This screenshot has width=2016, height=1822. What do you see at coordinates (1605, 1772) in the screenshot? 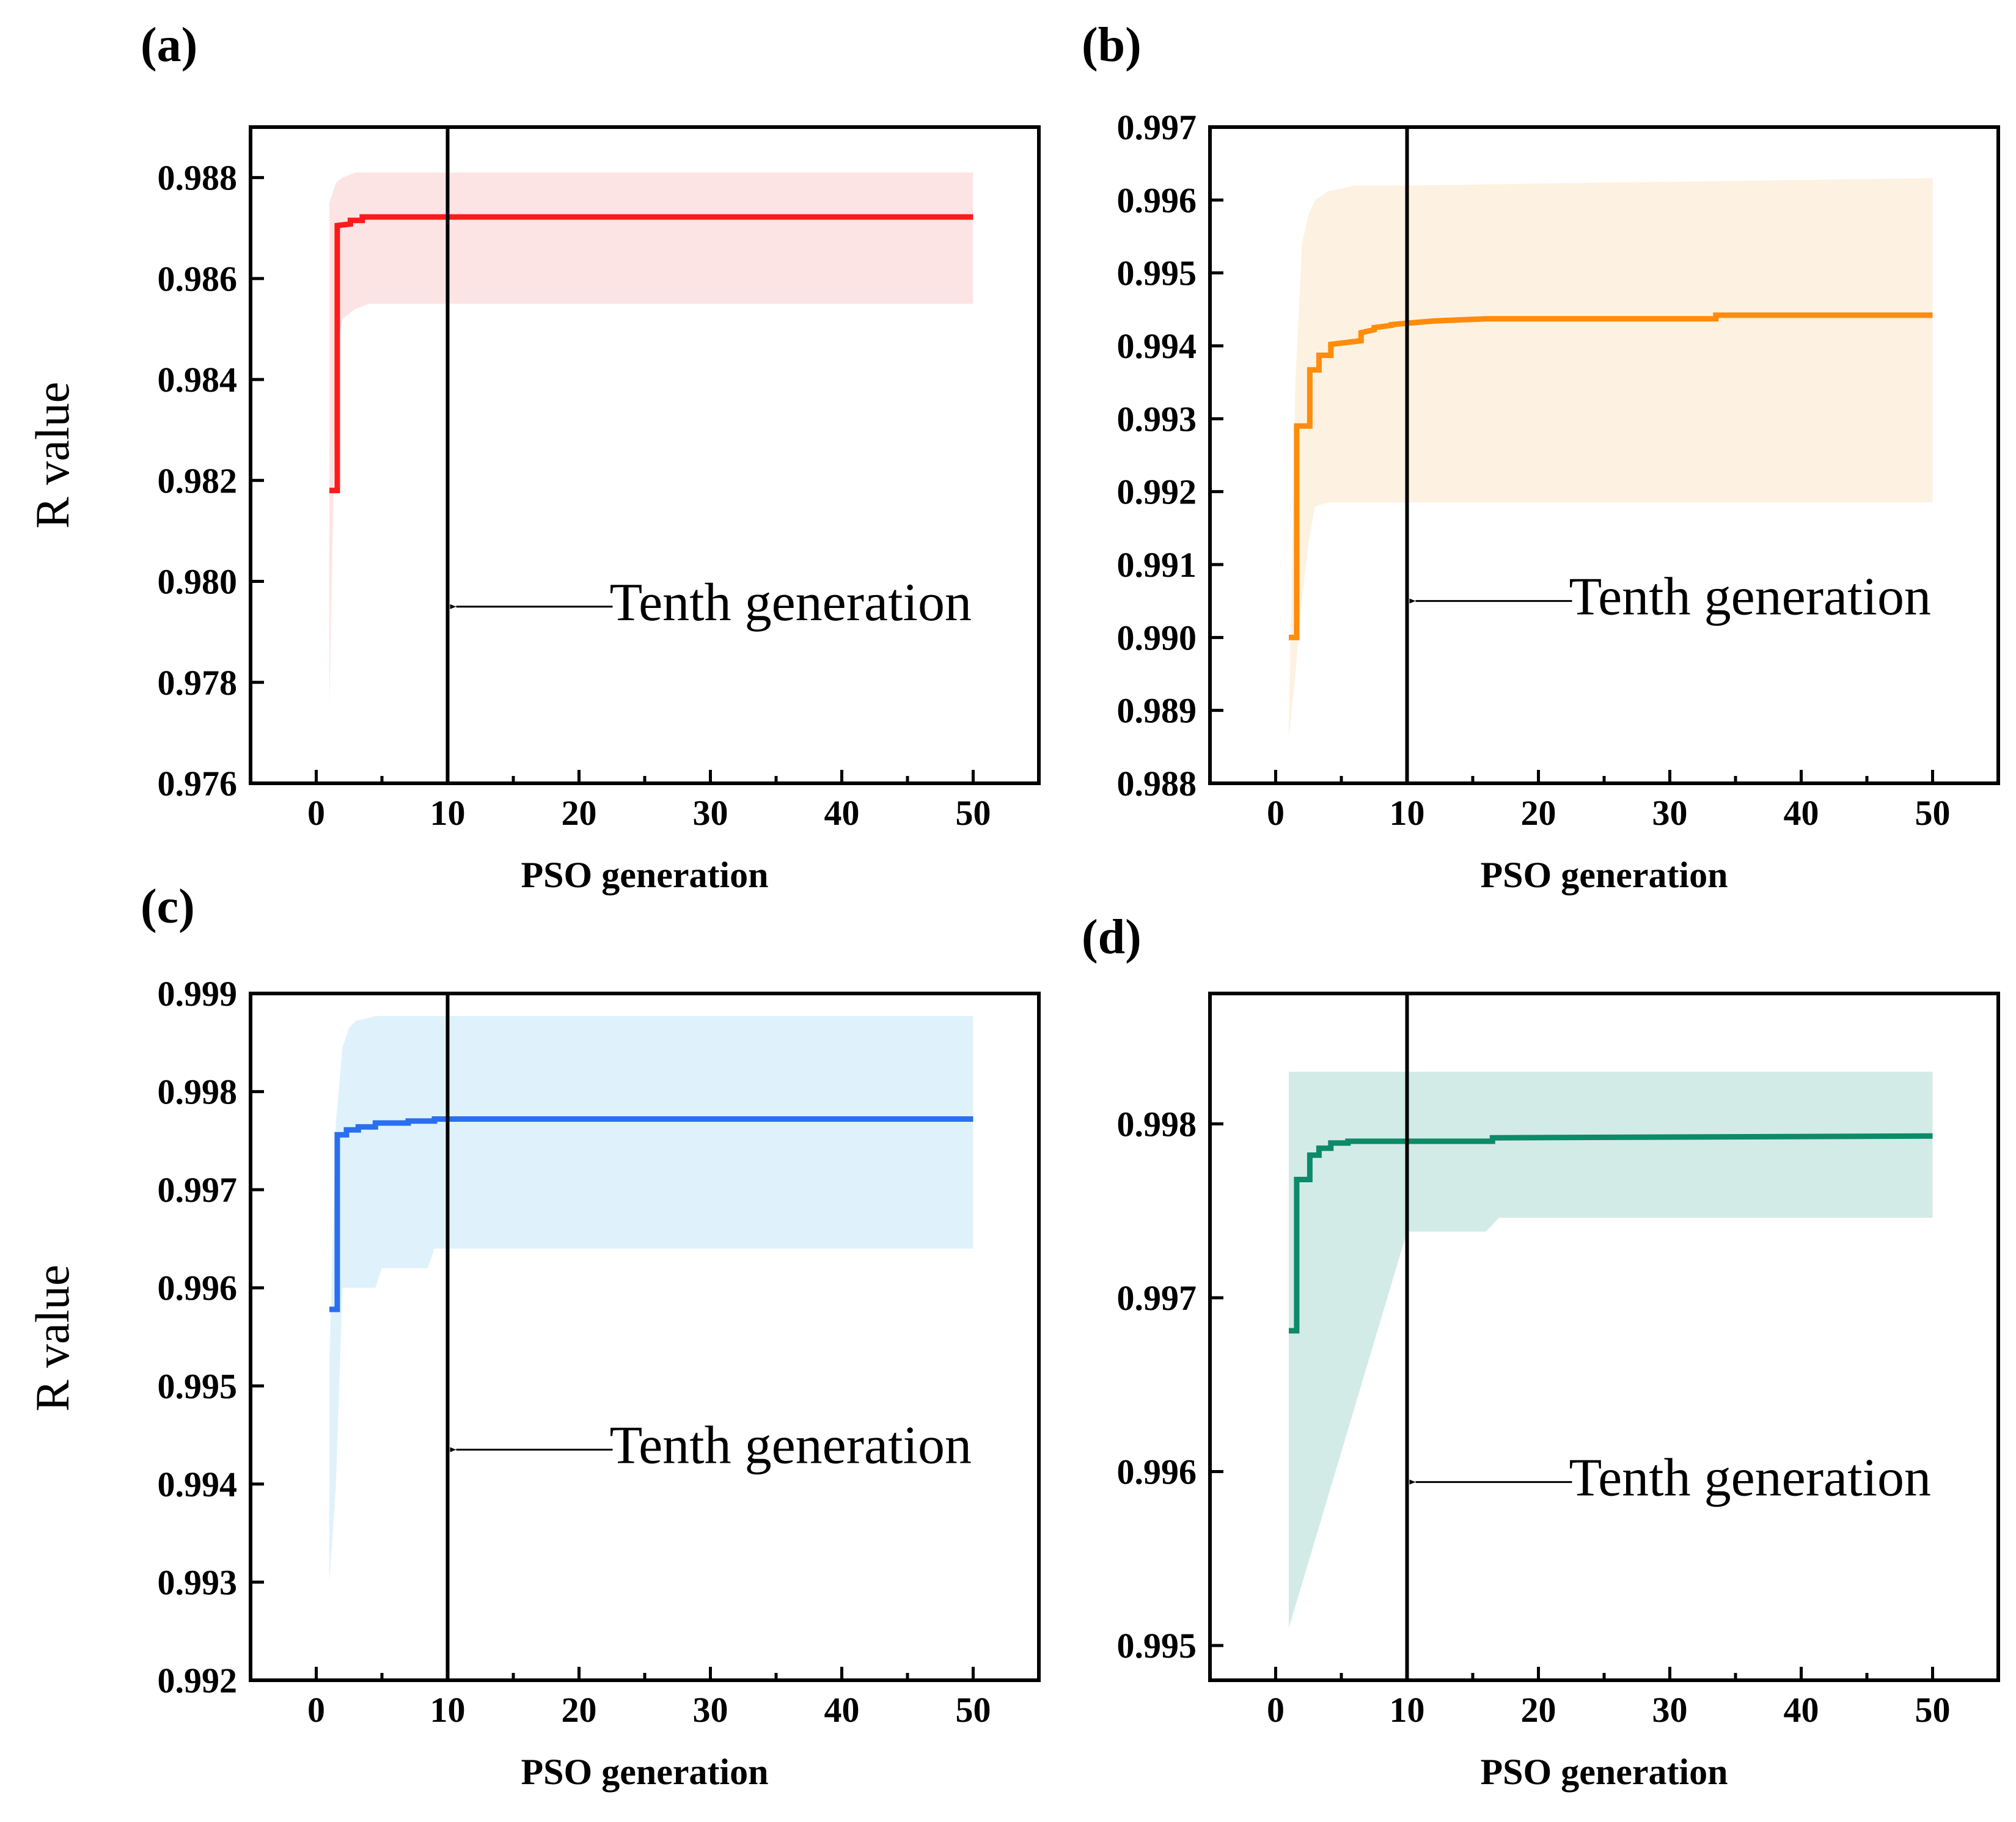
I see `x-axis-label-d: PSO generation` at bounding box center [1605, 1772].